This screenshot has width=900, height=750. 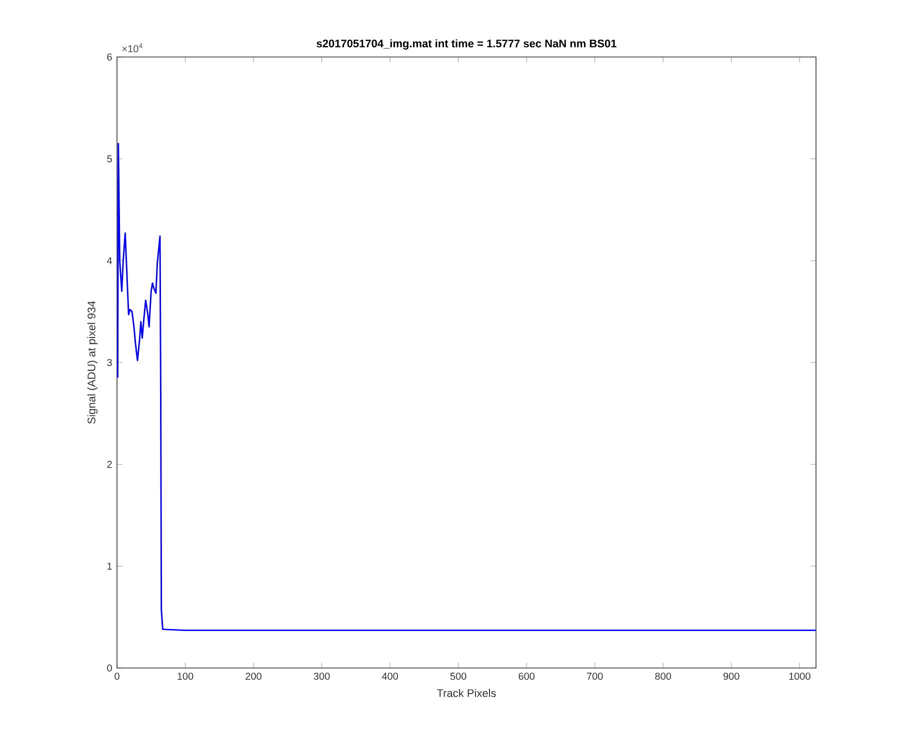 I want to click on x-tick-label: 300, so click(x=322, y=676).